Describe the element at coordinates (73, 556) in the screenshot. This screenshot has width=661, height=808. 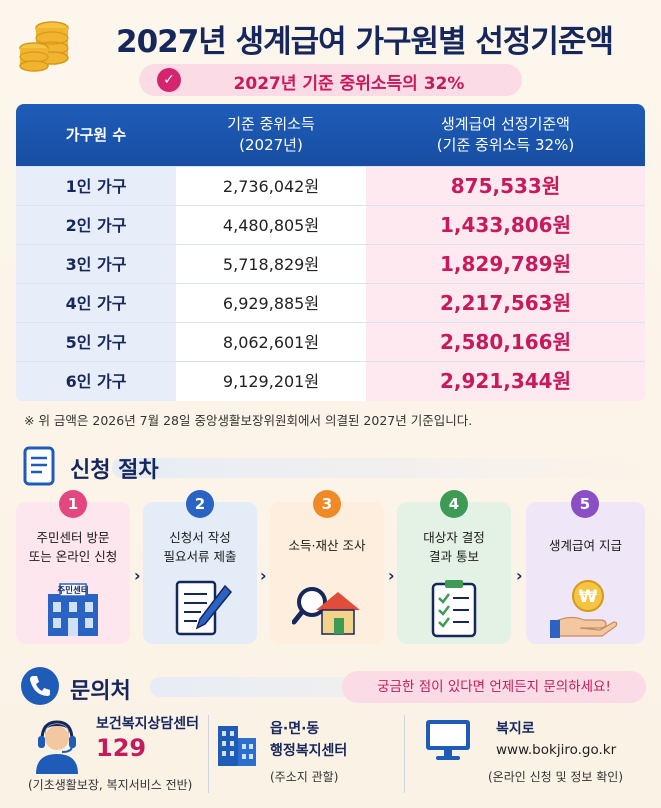
I see `step-text-line2: 또는 온라인 신청` at that location.